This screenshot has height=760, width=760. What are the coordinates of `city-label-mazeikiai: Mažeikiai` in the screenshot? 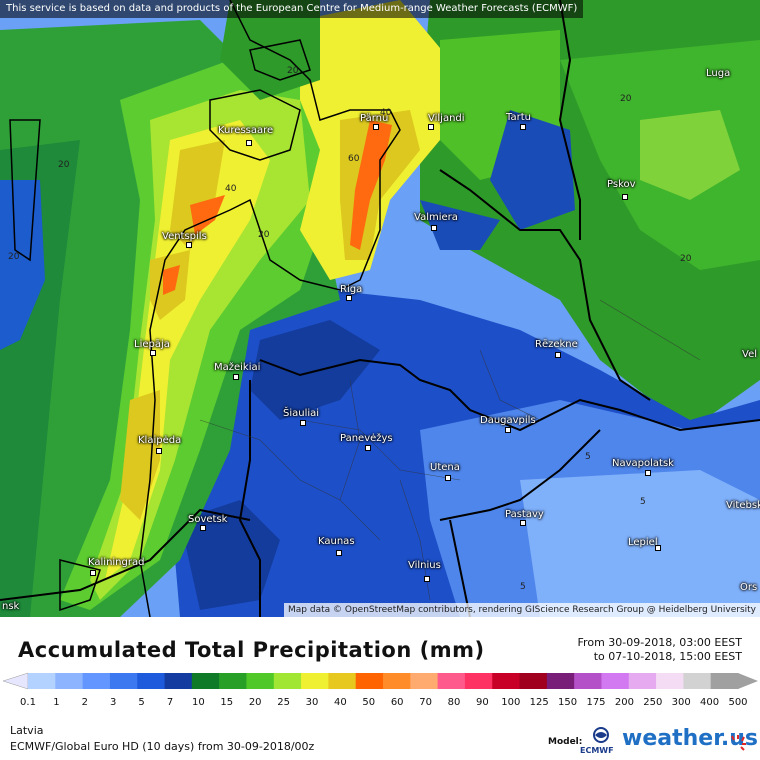 It's located at (237, 367).